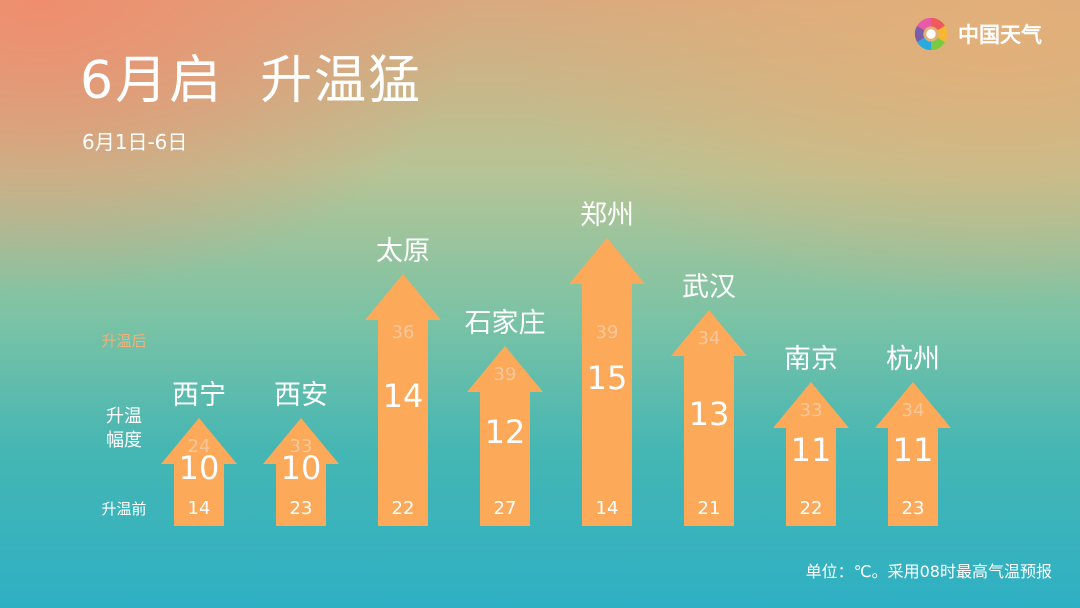 This screenshot has height=608, width=1080. I want to click on city-label: 太原, so click(403, 251).